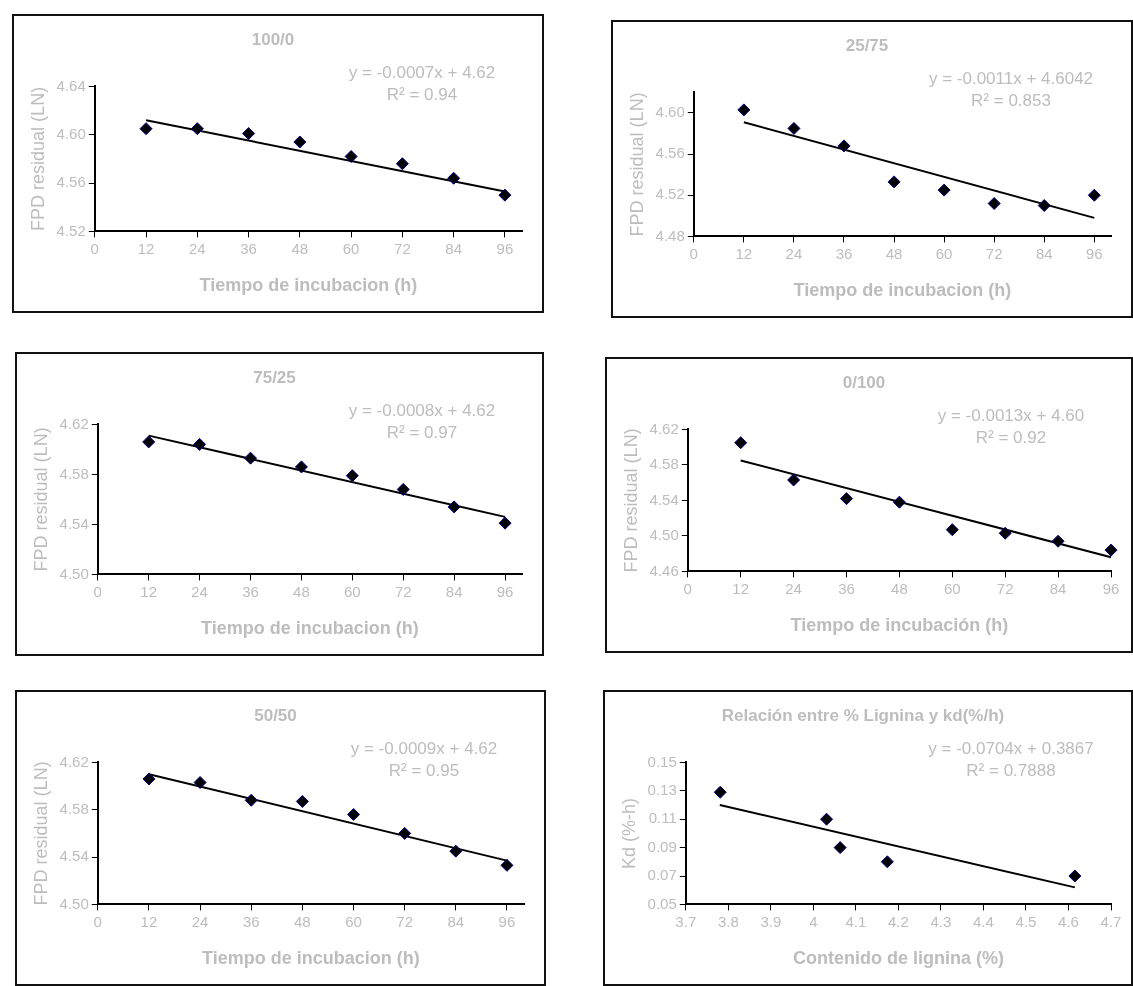 The height and width of the screenshot is (986, 1133). Describe the element at coordinates (422, 410) in the screenshot. I see `text: y = -0.0008x + 4.62` at that location.